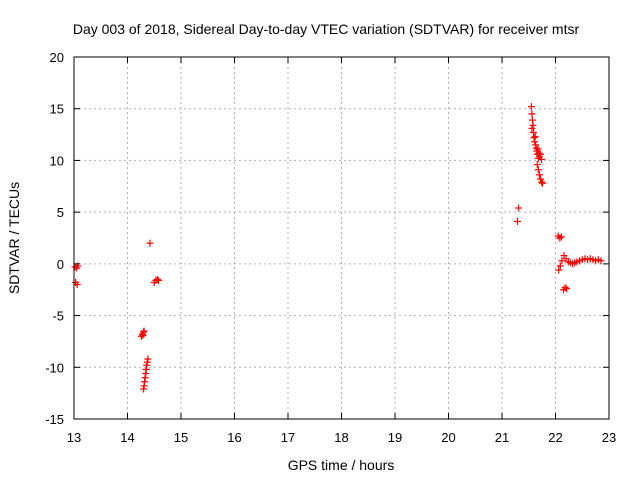  Describe the element at coordinates (395, 437) in the screenshot. I see `x-tick-label: 19` at that location.